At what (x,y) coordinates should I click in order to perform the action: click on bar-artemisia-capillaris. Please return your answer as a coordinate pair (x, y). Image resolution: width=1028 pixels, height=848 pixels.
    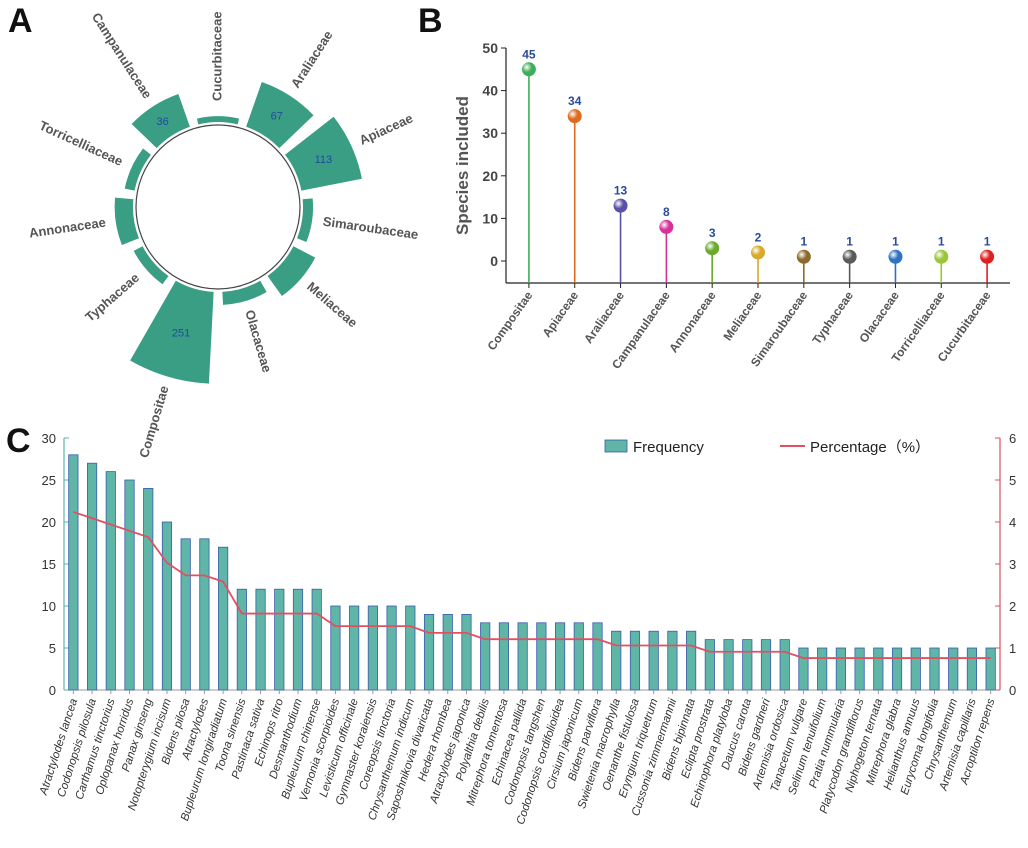
    Looking at the image, I should click on (971, 669).